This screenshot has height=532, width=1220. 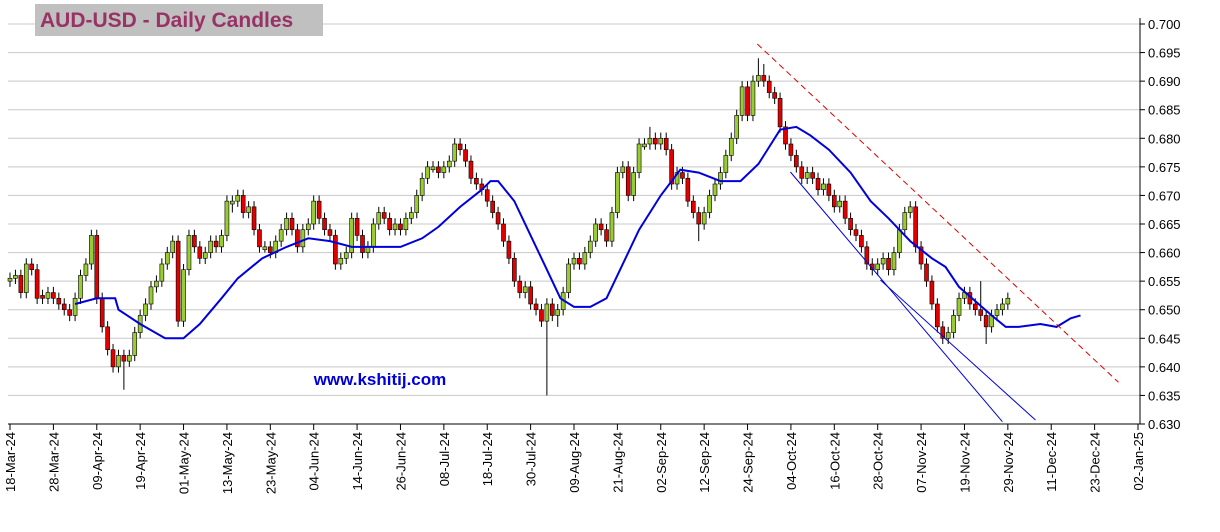 I want to click on x-tick-label: 01-May-24, so click(x=184, y=463).